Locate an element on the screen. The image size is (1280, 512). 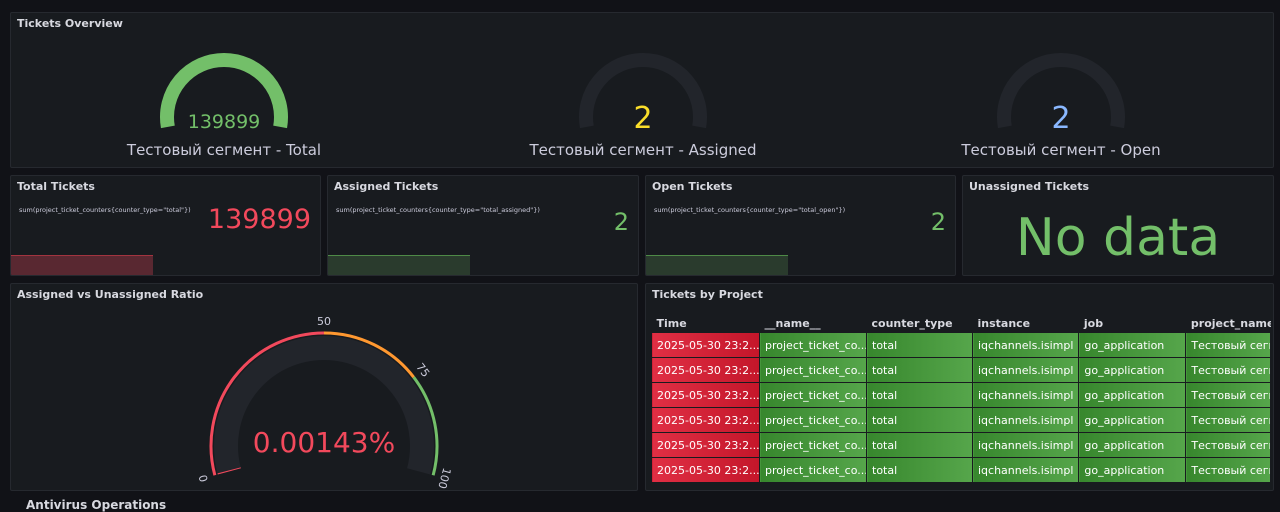
column-header: instance is located at coordinates (1026, 323).